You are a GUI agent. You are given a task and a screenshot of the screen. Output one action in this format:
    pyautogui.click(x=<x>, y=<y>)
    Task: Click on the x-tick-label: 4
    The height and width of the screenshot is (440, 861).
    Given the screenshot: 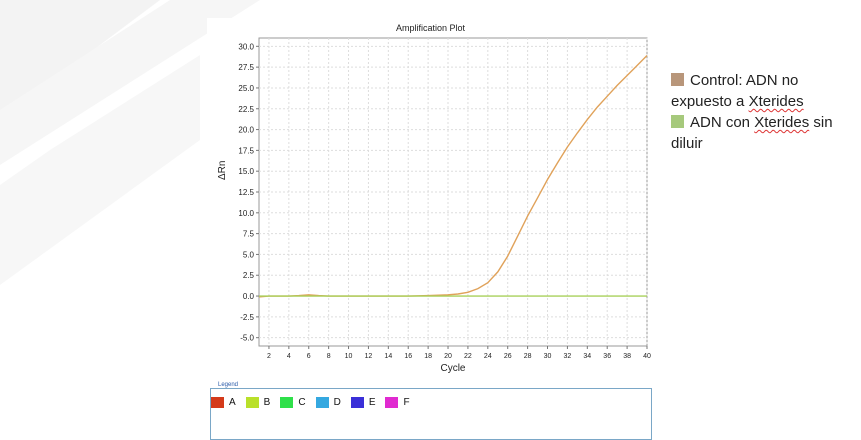 What is the action you would take?
    pyautogui.click(x=289, y=356)
    